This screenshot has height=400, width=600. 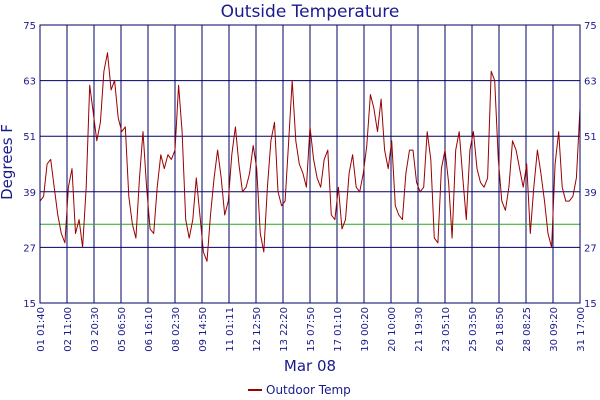 What do you see at coordinates (392, 329) in the screenshot?
I see `x-tick-label: 20 10:00` at bounding box center [392, 329].